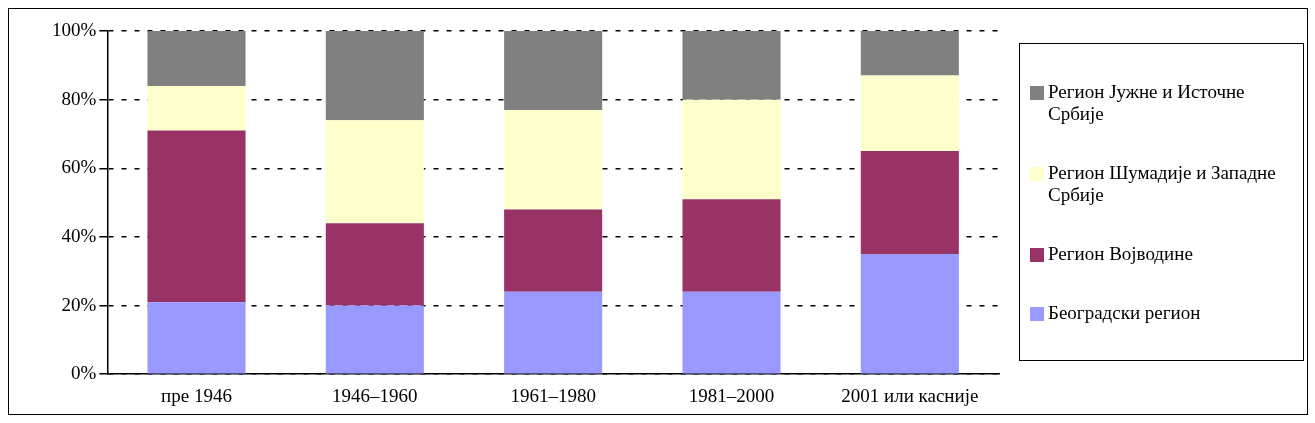 This screenshot has height=423, width=1315. I want to click on x-tick-label: 2001 или касније, so click(910, 395).